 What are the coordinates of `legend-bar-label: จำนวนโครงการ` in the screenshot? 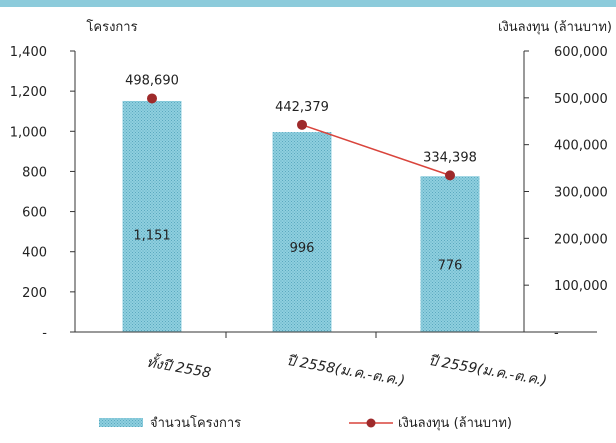 It's located at (195, 423).